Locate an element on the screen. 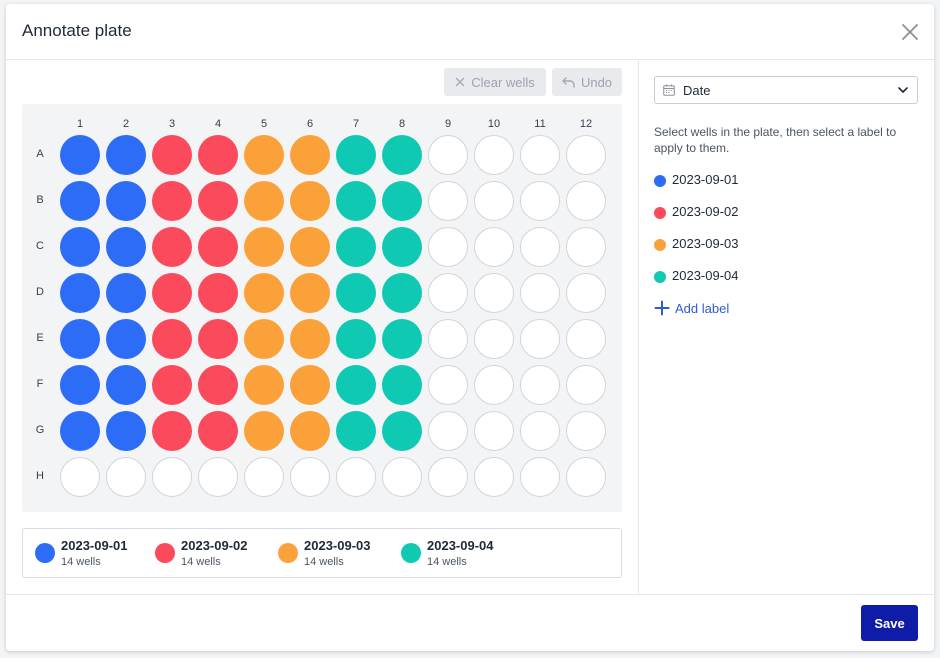 The image size is (940, 658). well-A5 is located at coordinates (264, 155).